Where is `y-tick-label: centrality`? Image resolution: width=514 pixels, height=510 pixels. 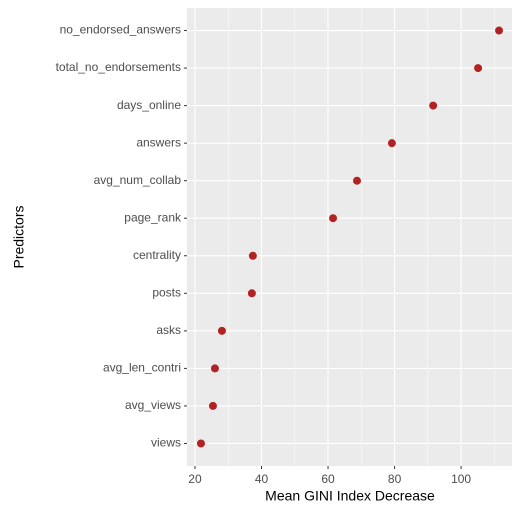
y-tick-label: centrality is located at coordinates (157, 255).